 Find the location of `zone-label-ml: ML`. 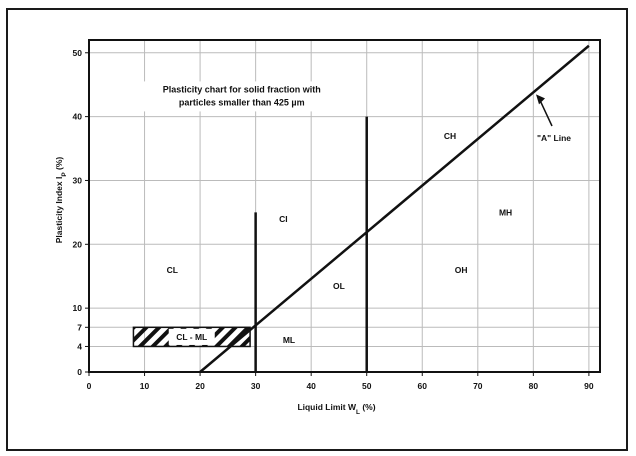

zone-label-ml: ML is located at coordinates (289, 340).